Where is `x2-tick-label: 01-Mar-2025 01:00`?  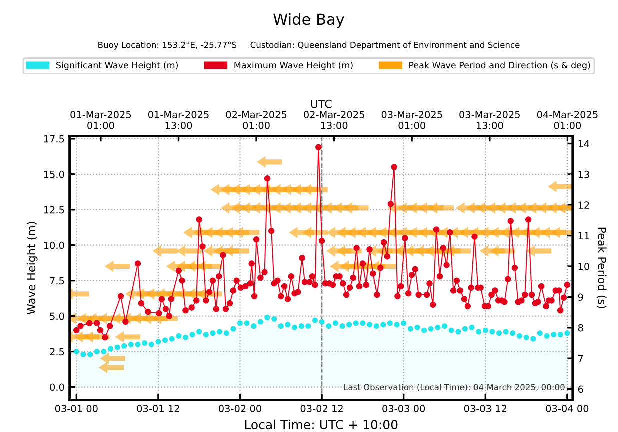
x2-tick-label: 01-Mar-2025 01:00 is located at coordinates (101, 120).